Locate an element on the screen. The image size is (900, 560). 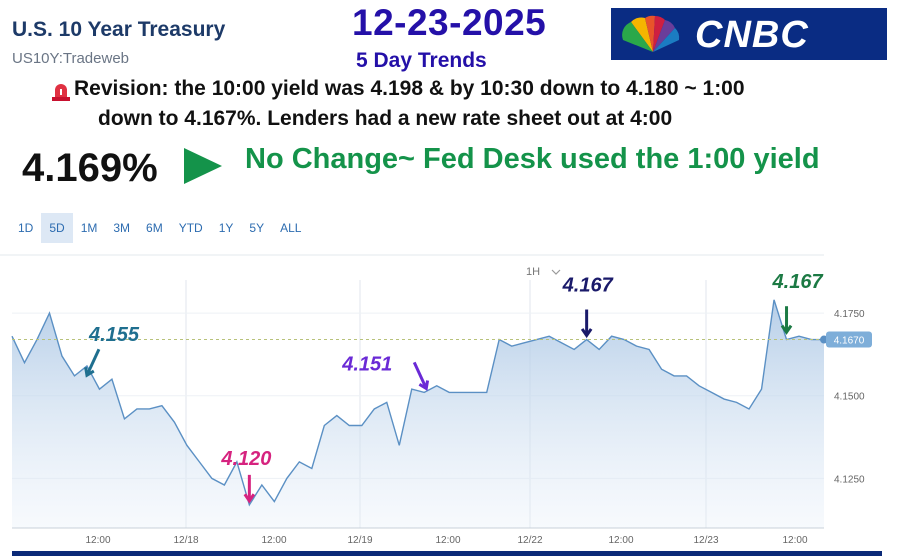
annotation-label: 4.155 is located at coordinates (114, 335).